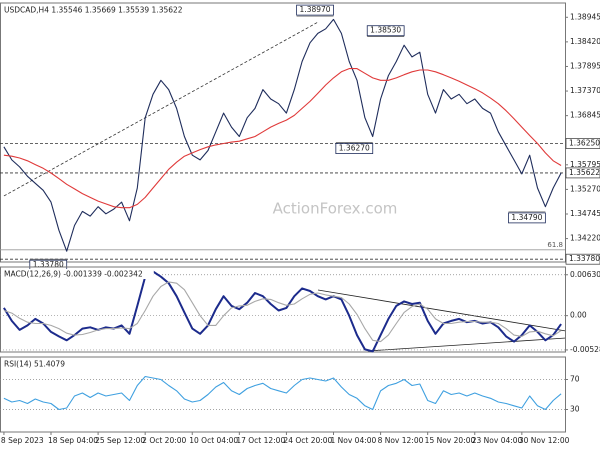  I want to click on x-tick-label: 25 Sep 12:00, so click(120, 440).